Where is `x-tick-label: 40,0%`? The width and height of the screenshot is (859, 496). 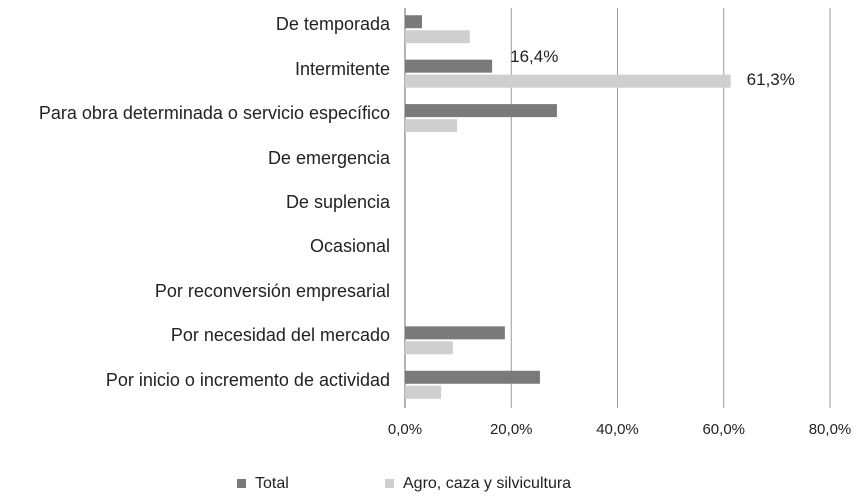 x-tick-label: 40,0% is located at coordinates (617, 429).